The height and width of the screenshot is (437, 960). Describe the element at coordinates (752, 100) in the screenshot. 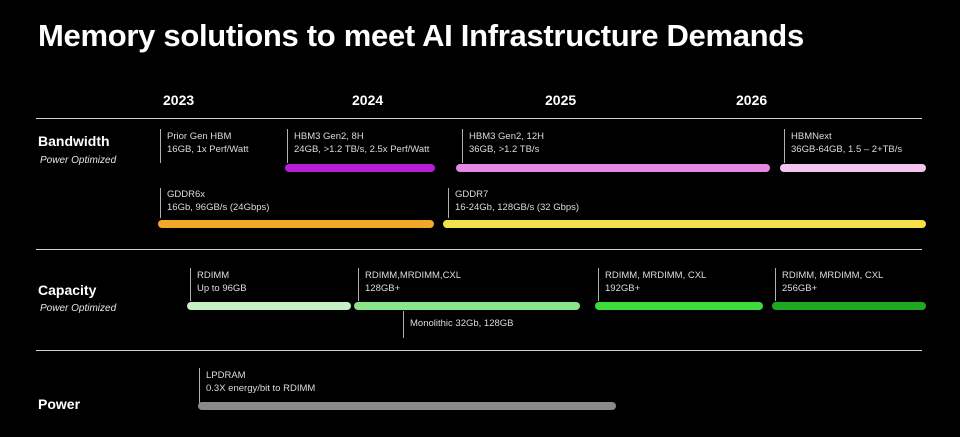

I see `year-2026: 2026` at that location.